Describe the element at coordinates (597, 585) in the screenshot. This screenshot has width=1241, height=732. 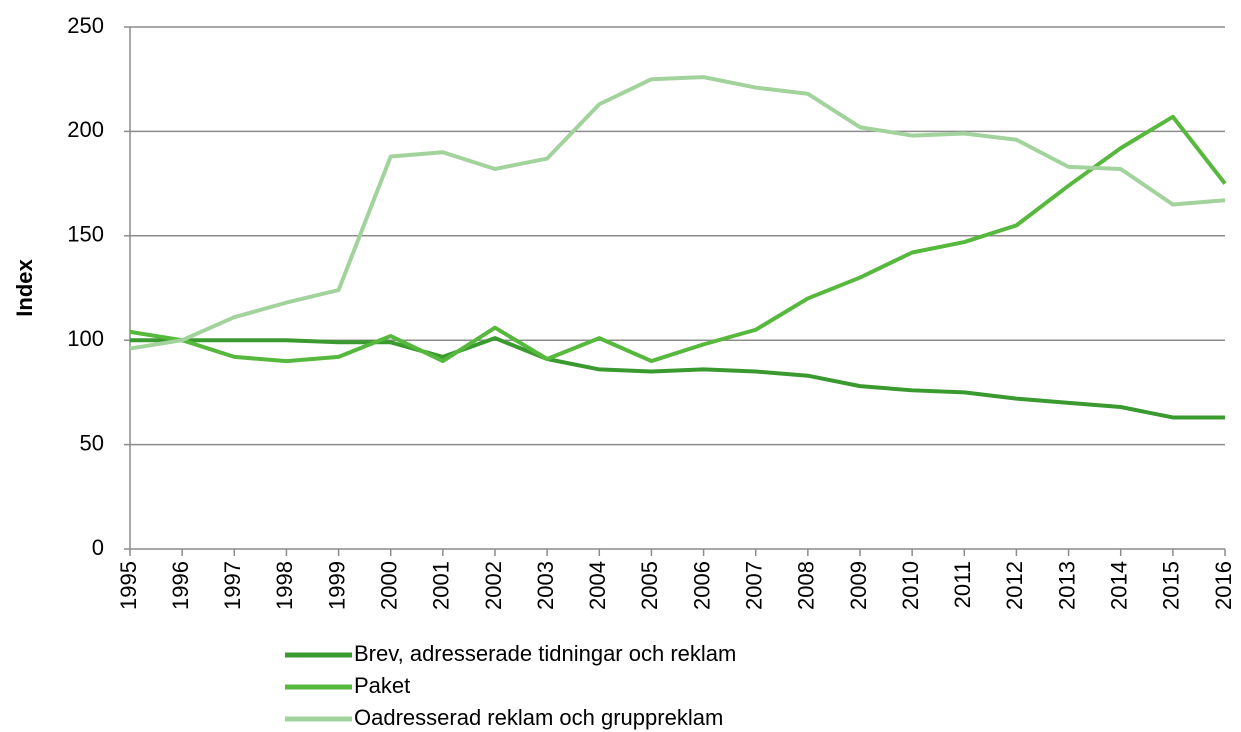
I see `x-tick-label: 2004` at that location.